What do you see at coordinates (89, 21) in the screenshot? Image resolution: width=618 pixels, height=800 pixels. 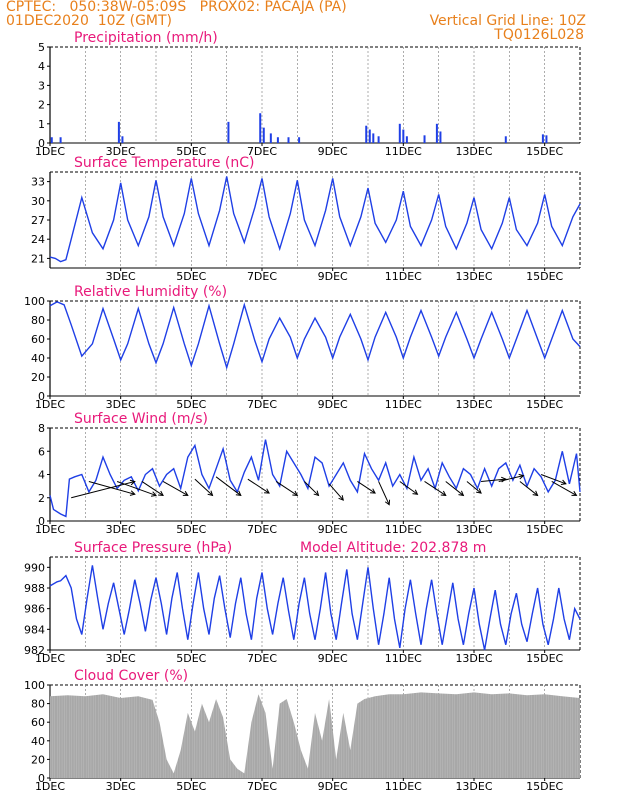 I see `header-line-2: 01DEC2020 10Z (GMT)` at bounding box center [89, 21].